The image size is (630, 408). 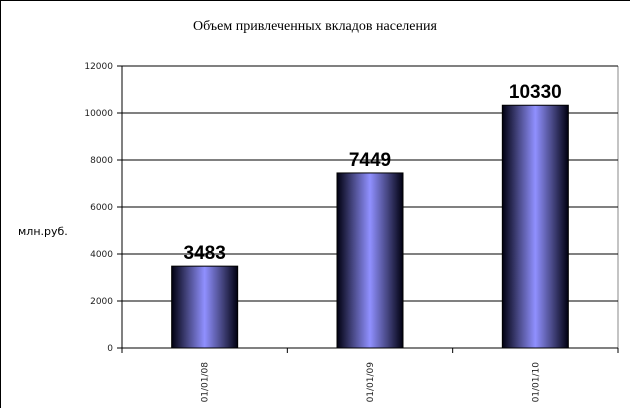 What do you see at coordinates (101, 161) in the screenshot?
I see `y-tick-label: 8000` at bounding box center [101, 161].